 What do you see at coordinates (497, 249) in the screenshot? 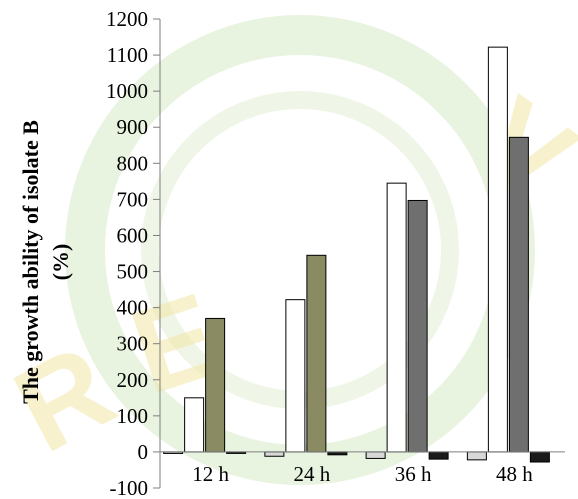
I see `bar-48h-s2` at bounding box center [497, 249].